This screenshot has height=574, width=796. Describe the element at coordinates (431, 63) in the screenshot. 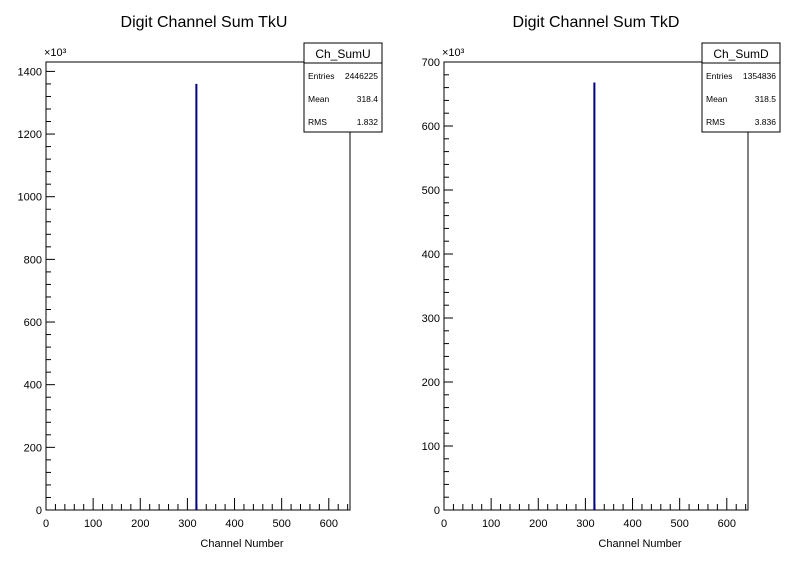

I see `y-tick-label: 700` at that location.